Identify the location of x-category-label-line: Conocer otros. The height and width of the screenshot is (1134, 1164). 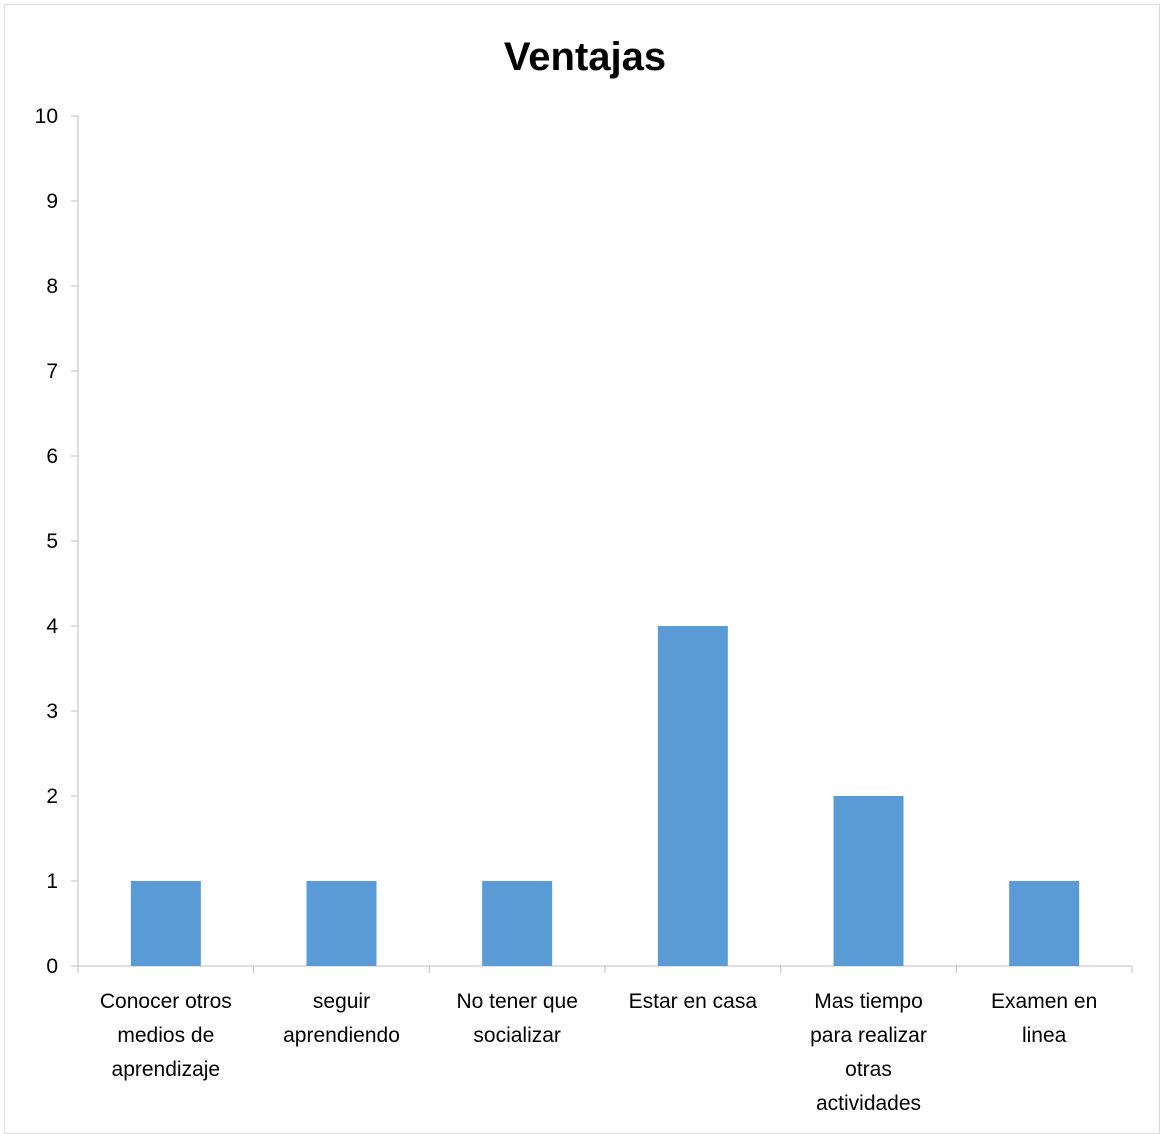
(166, 1001).